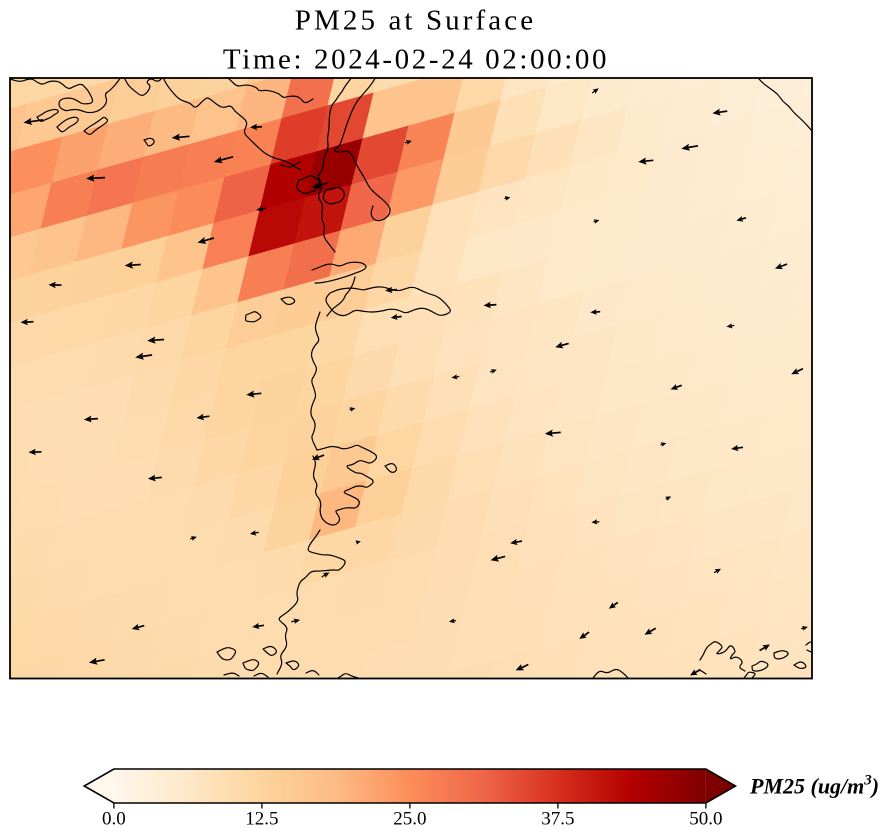  I want to click on svg-text: Time: 2024-02-24 02:00:00, so click(416, 60).